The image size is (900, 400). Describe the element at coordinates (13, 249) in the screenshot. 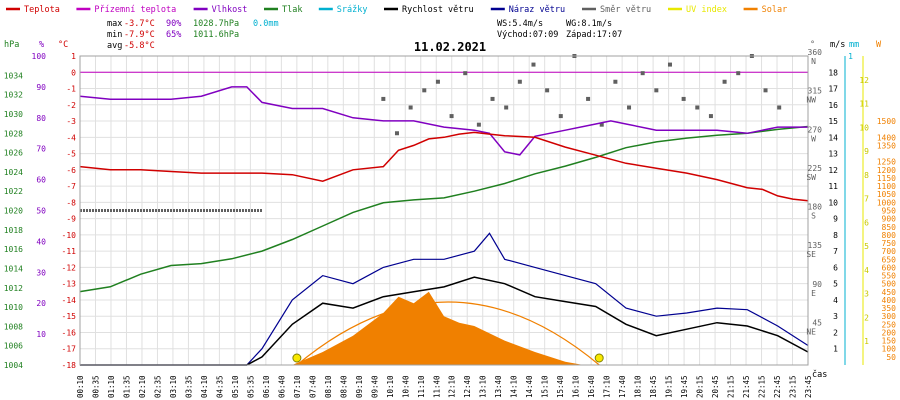

I see `tick-press-6: 1016` at that location.